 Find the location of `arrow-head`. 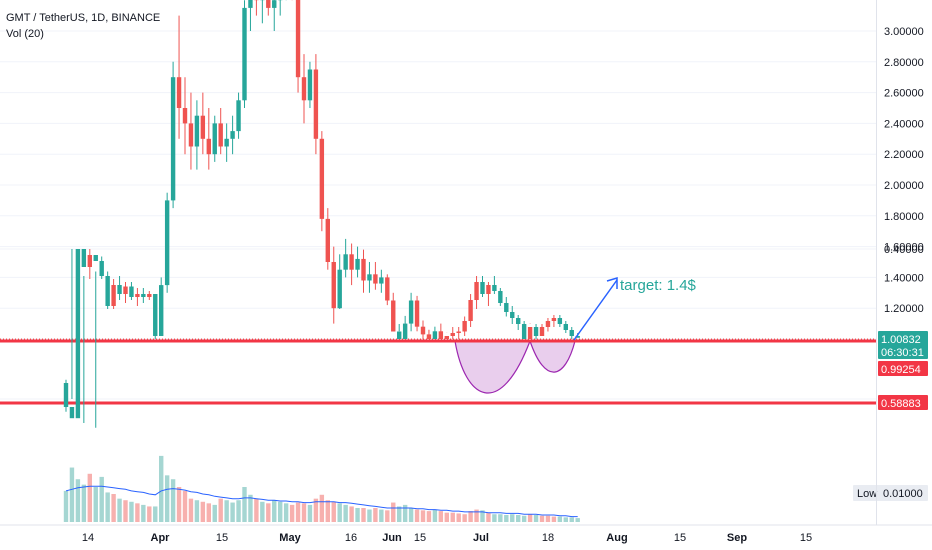

arrow-head is located at coordinates (612, 282).